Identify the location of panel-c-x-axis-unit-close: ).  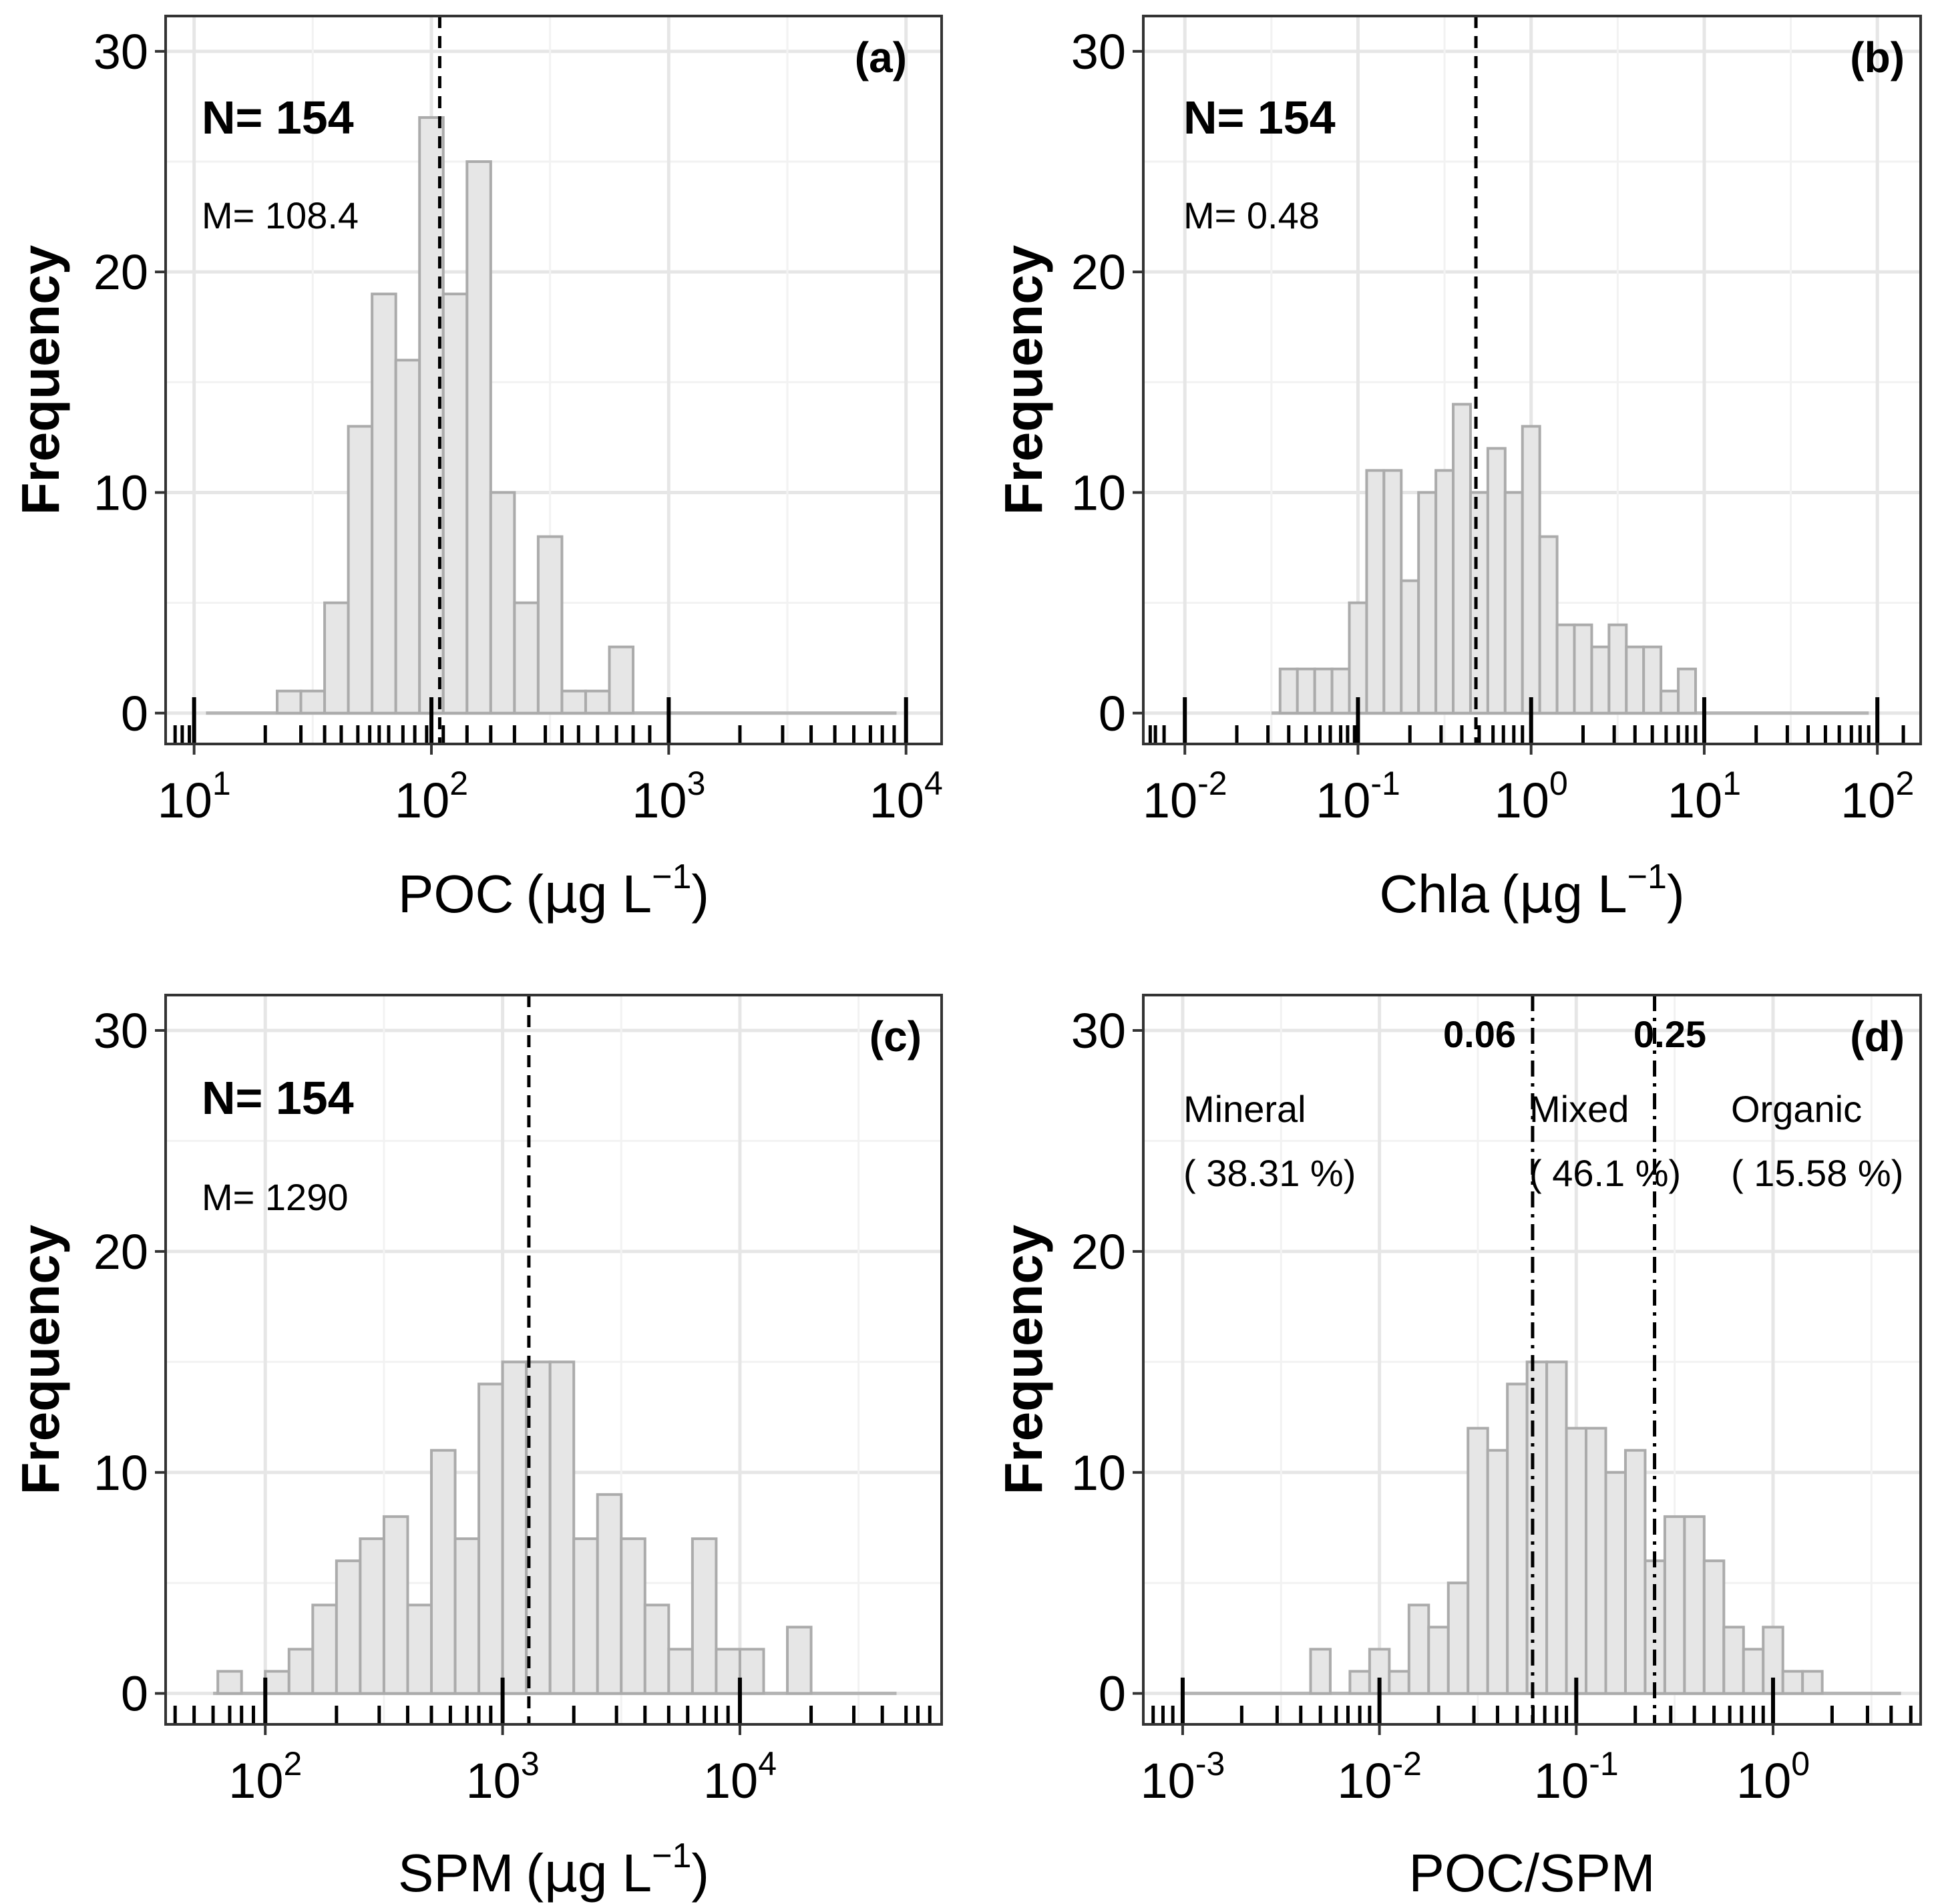
(700, 1873).